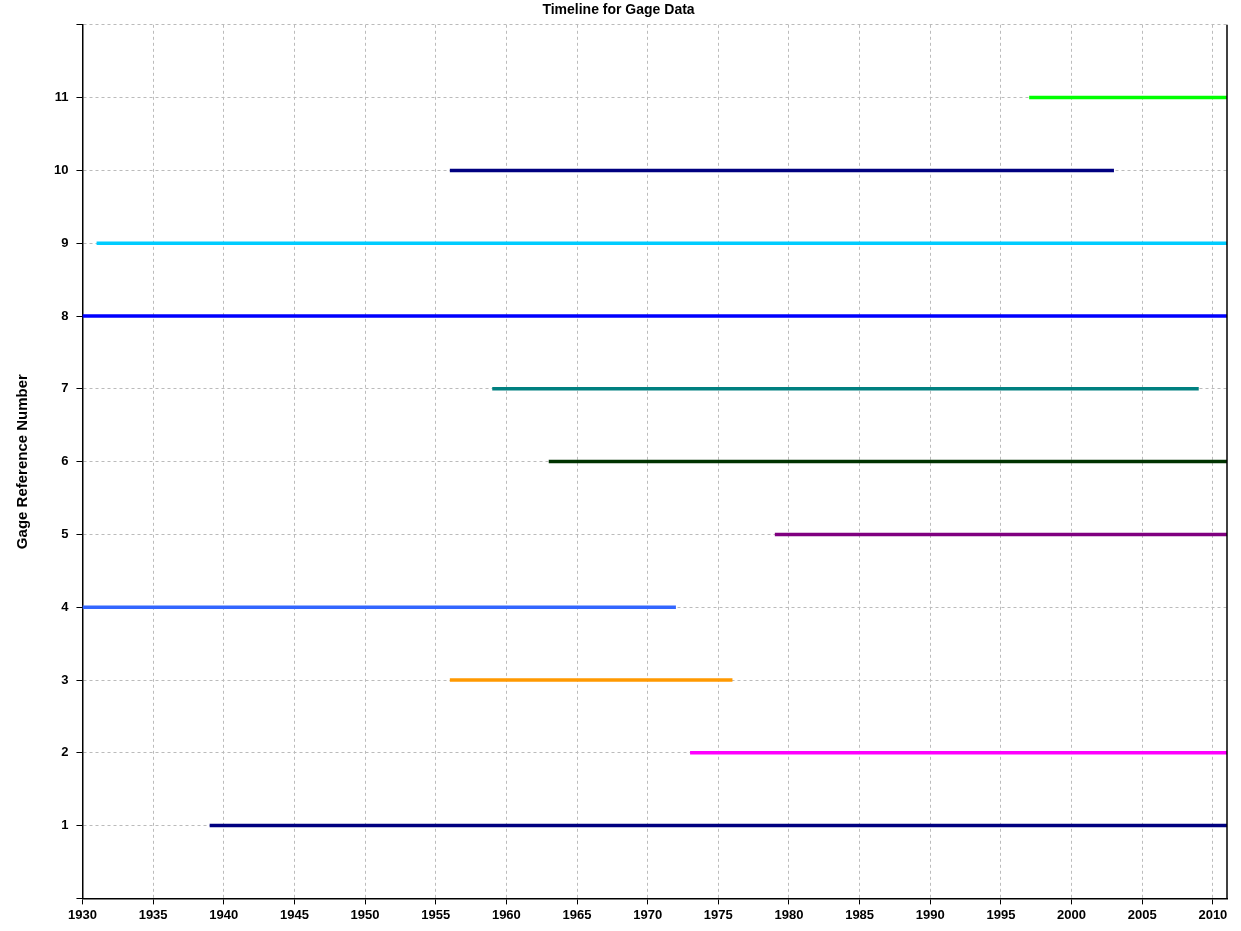  I want to click on x-tick-label: 1950, so click(365, 914).